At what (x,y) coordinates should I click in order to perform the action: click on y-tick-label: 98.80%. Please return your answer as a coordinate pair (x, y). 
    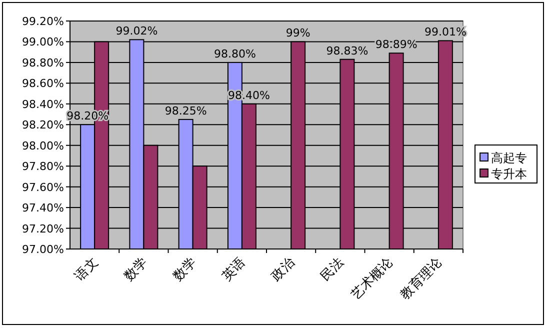
    Looking at the image, I should click on (43, 63).